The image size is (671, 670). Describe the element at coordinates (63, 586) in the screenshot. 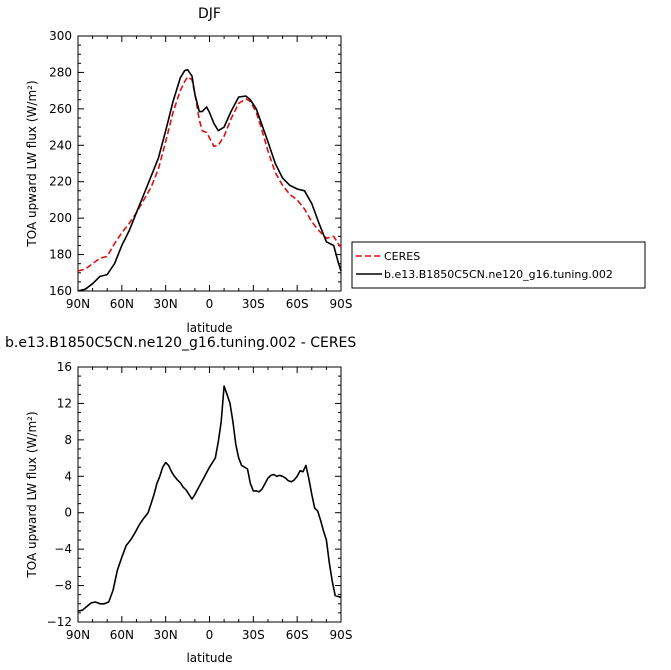

I see `y-tick-label: −8` at that location.